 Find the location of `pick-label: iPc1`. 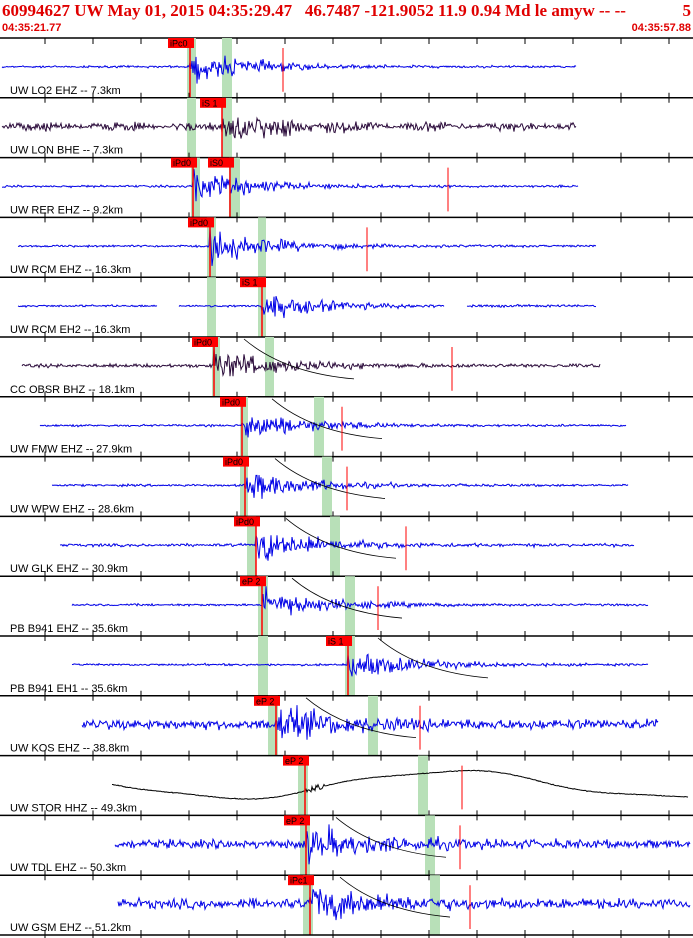

pick-label: iPc1 is located at coordinates (299, 881).